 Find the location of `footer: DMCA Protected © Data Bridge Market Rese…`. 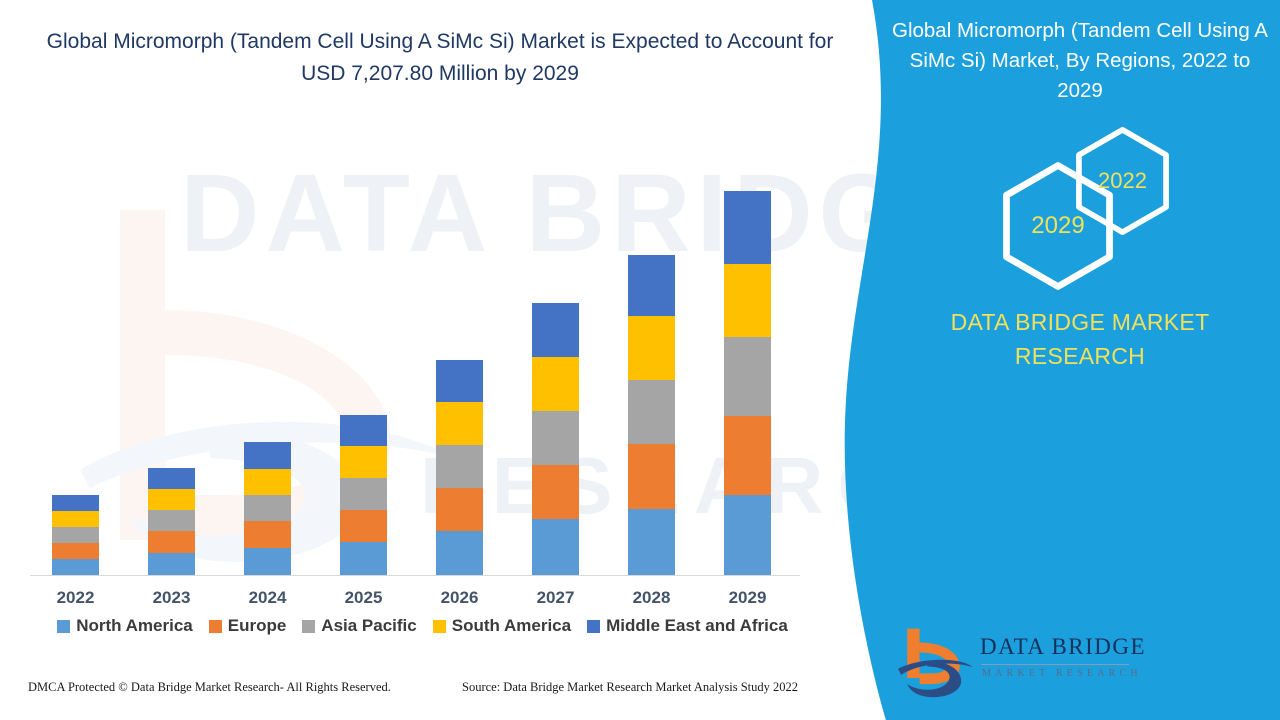

footer: DMCA Protected © Data Bridge Market Rese… is located at coordinates (440, 695).